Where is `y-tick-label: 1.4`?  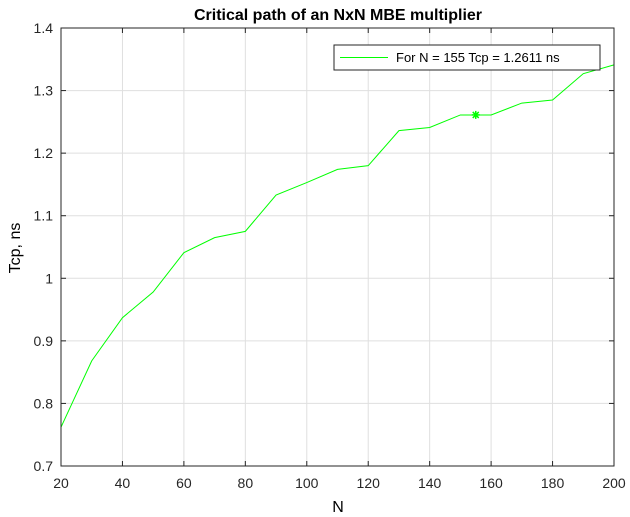 y-tick-label: 1.4 is located at coordinates (44, 28).